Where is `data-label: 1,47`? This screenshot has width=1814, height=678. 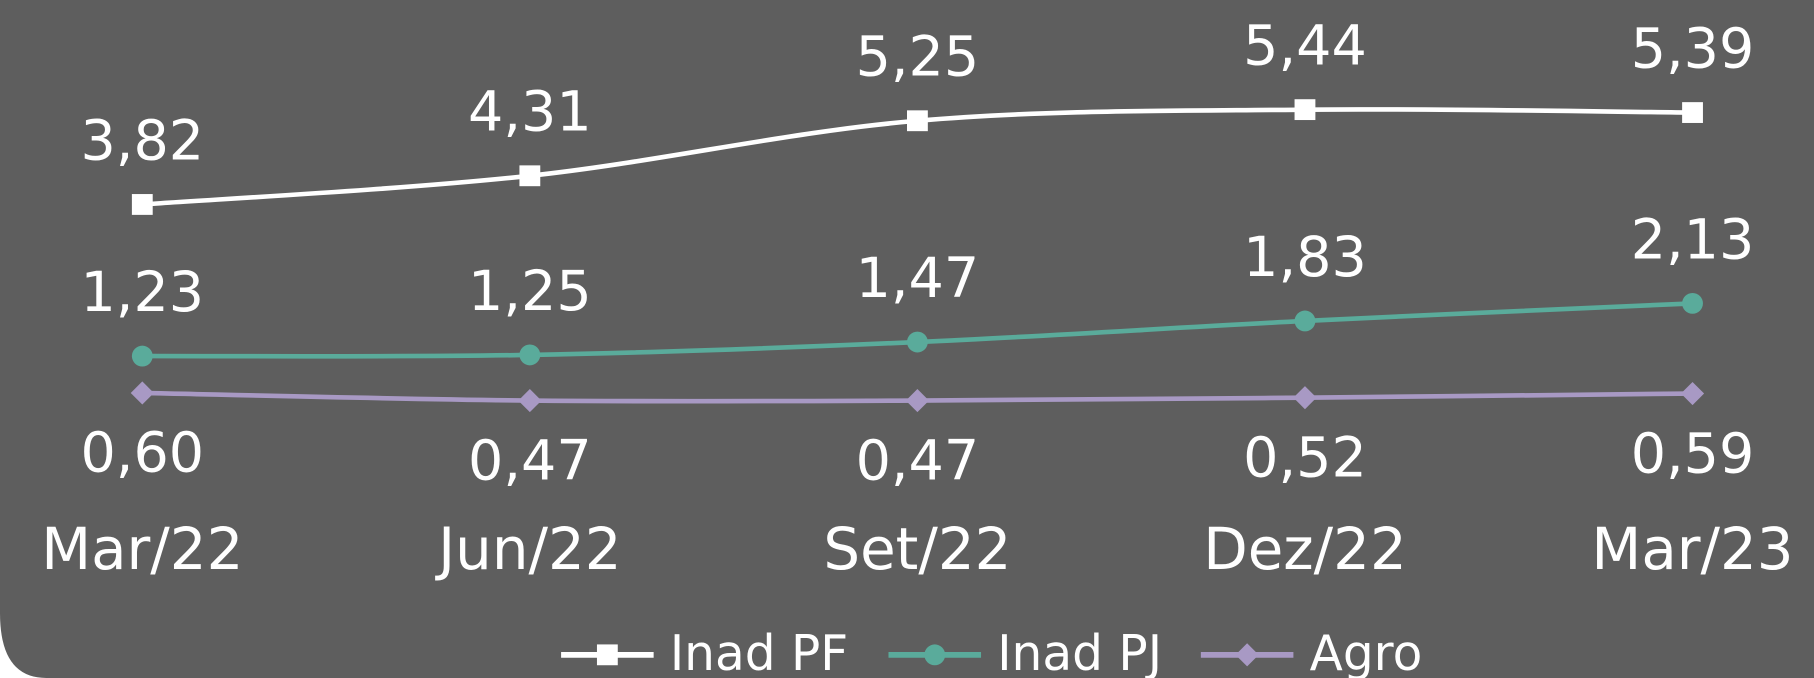
data-label: 1,47 is located at coordinates (918, 278).